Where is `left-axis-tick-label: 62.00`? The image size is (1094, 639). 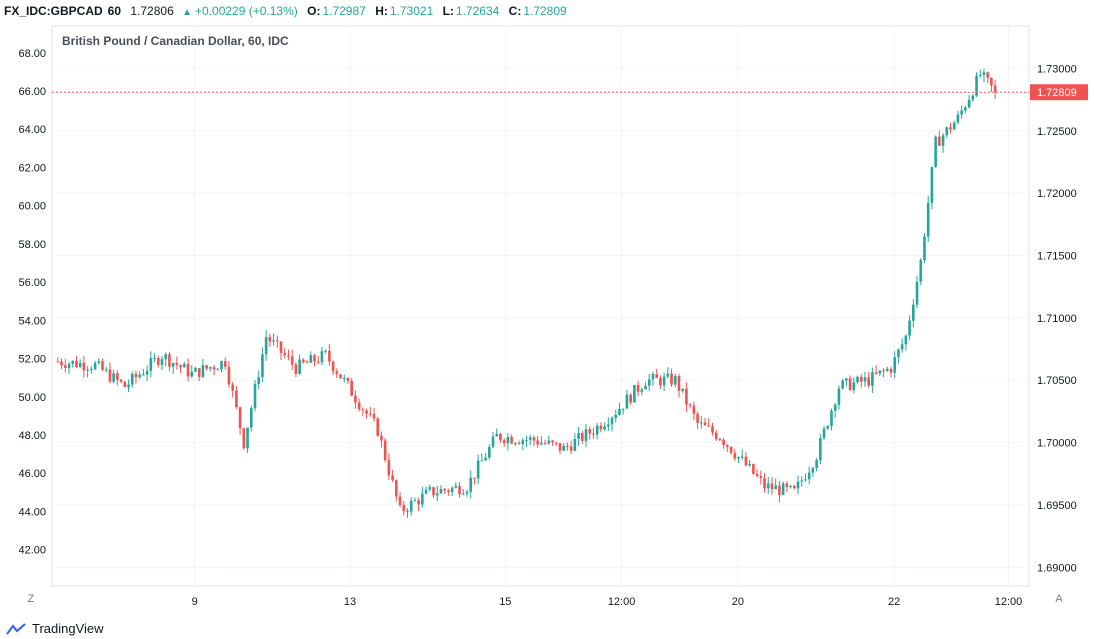
left-axis-tick-label: 62.00 is located at coordinates (32, 168).